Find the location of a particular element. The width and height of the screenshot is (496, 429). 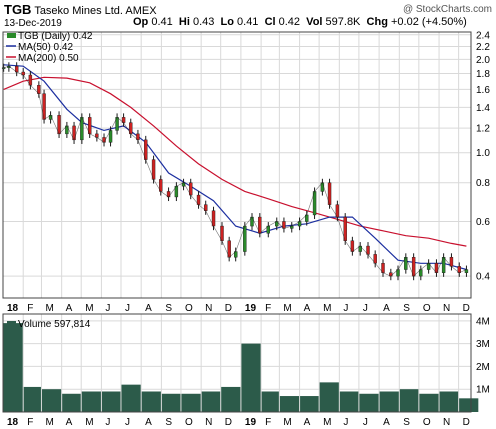

volume-legend: Volume 597,814 is located at coordinates (49, 324).